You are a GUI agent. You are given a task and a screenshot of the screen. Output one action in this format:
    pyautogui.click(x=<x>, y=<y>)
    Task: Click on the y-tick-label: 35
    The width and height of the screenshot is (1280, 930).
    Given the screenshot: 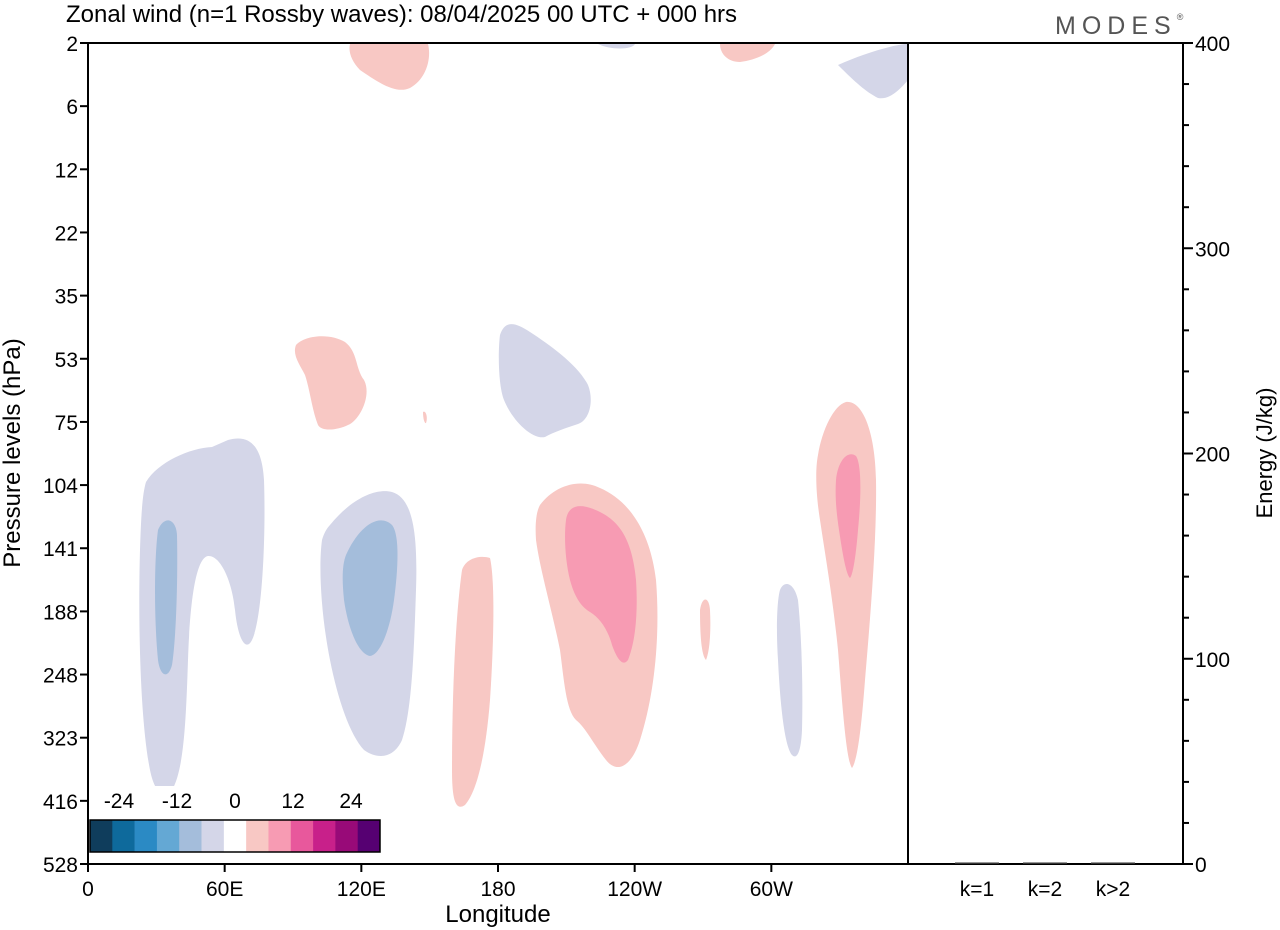 What is the action you would take?
    pyautogui.click(x=66, y=297)
    